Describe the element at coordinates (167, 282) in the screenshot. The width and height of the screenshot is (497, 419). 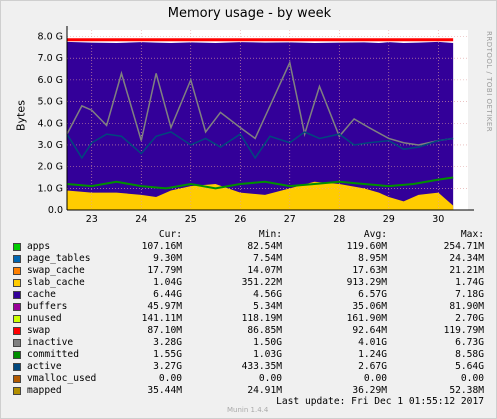
I see `legend-cur-value: 1.04G` at that location.